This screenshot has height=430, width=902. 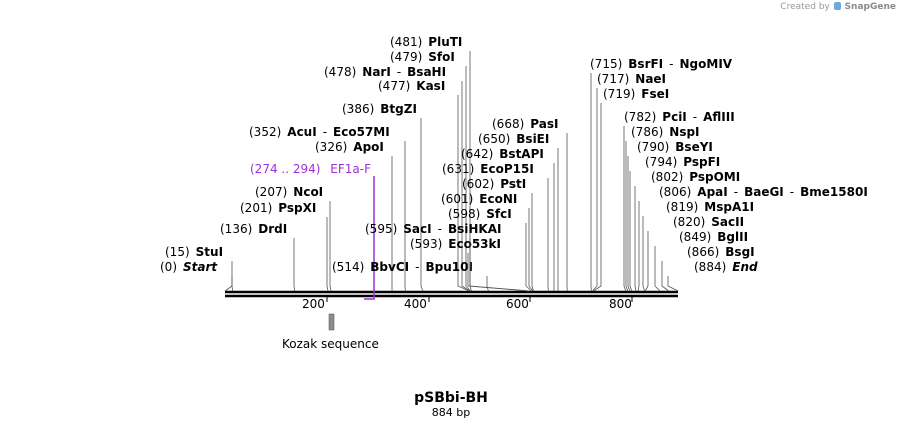 What do you see at coordinates (479, 199) in the screenshot?
I see `site-label: (601) EcoNI` at bounding box center [479, 199].